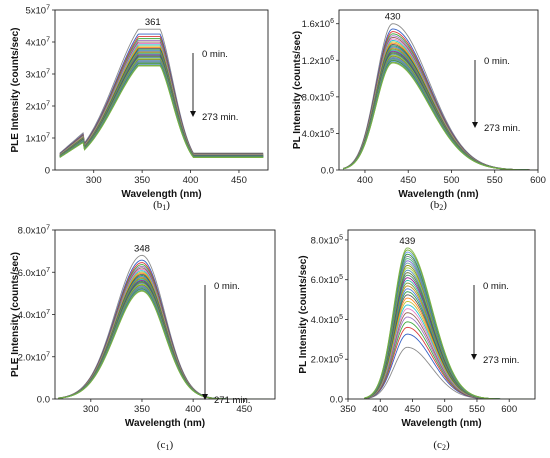  What do you see at coordinates (161, 205) in the screenshot?
I see `panel-caption: (b1)` at bounding box center [161, 205].